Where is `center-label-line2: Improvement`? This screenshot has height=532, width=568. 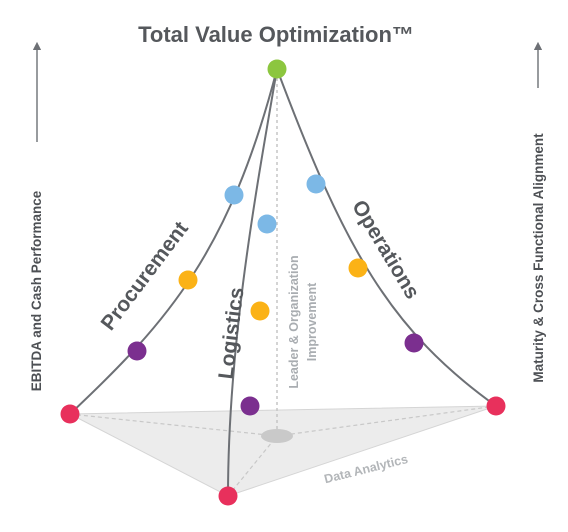 center-label-line2: Improvement is located at coordinates (312, 321).